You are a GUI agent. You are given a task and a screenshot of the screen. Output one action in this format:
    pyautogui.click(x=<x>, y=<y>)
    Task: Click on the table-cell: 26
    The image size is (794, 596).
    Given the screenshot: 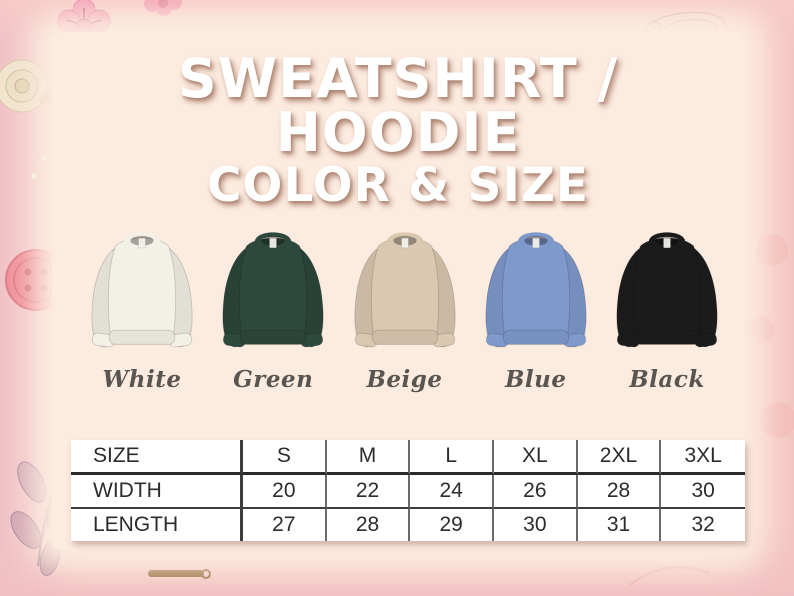 What is the action you would take?
    pyautogui.click(x=535, y=492)
    